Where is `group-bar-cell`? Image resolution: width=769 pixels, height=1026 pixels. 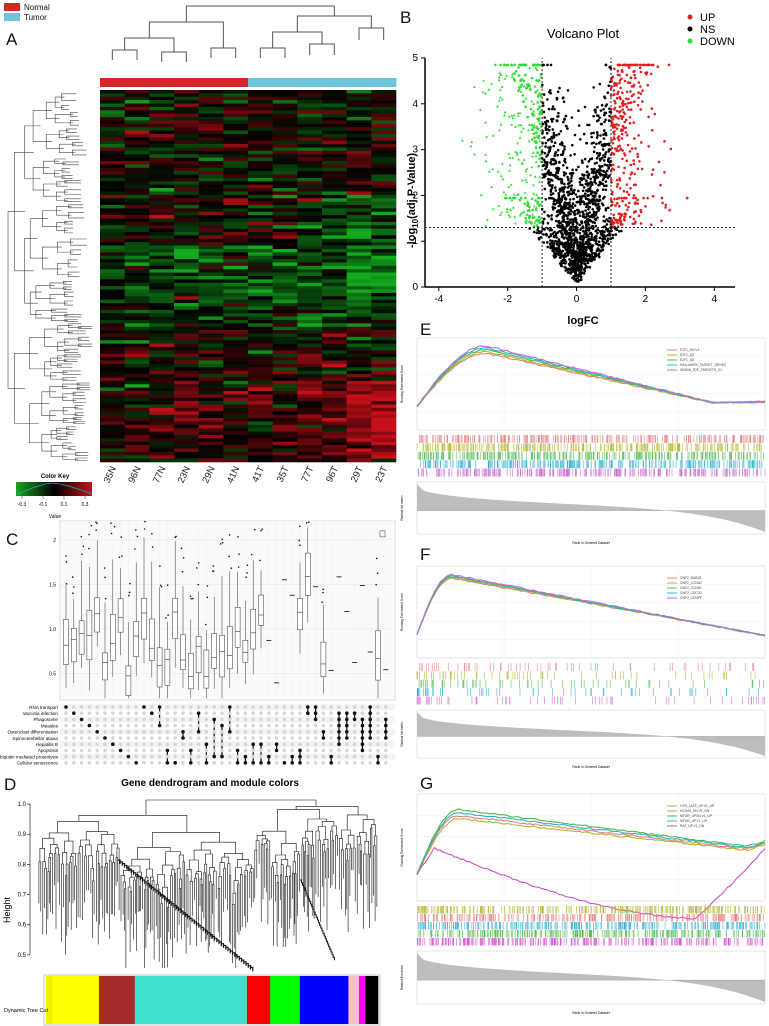
group-bar-cell is located at coordinates (359, 82).